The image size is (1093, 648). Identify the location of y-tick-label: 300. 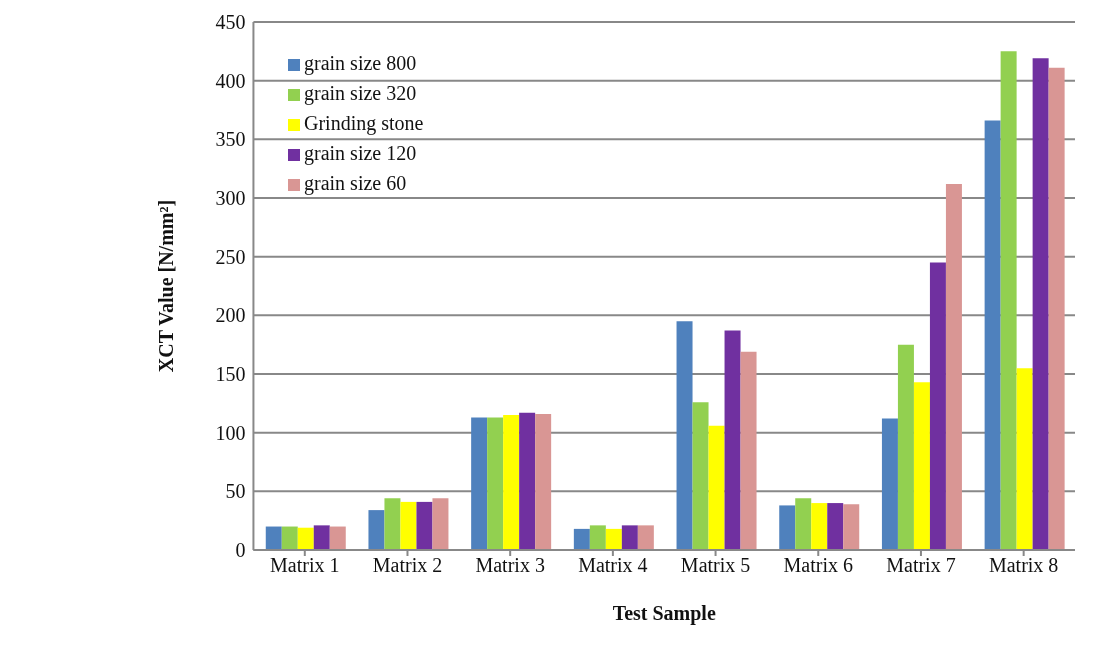
(230, 198).